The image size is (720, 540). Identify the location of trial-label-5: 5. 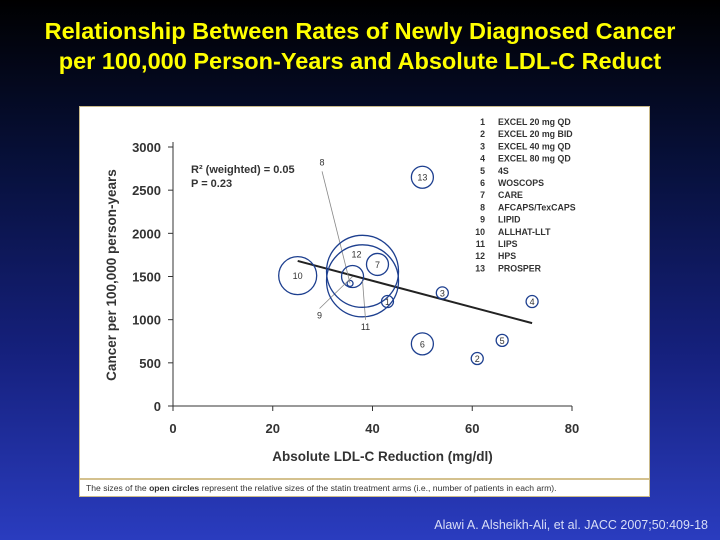
(502, 341).